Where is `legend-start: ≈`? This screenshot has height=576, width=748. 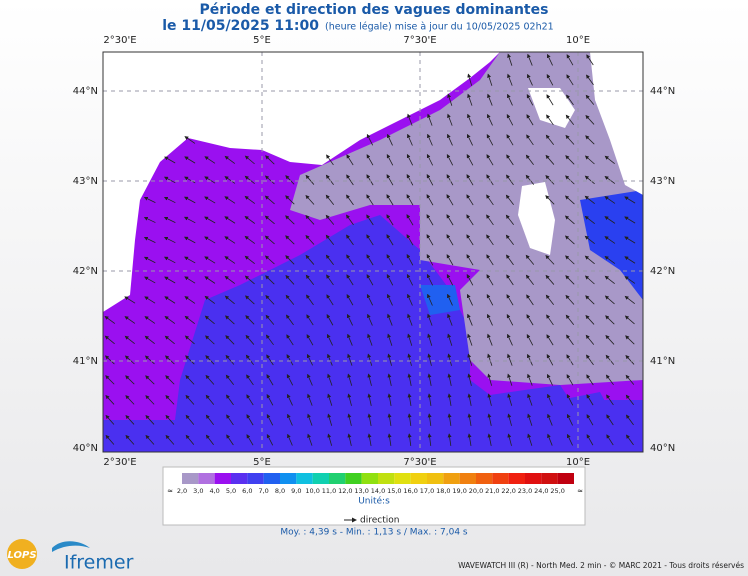
legend-start: ≈ is located at coordinates (170, 491).